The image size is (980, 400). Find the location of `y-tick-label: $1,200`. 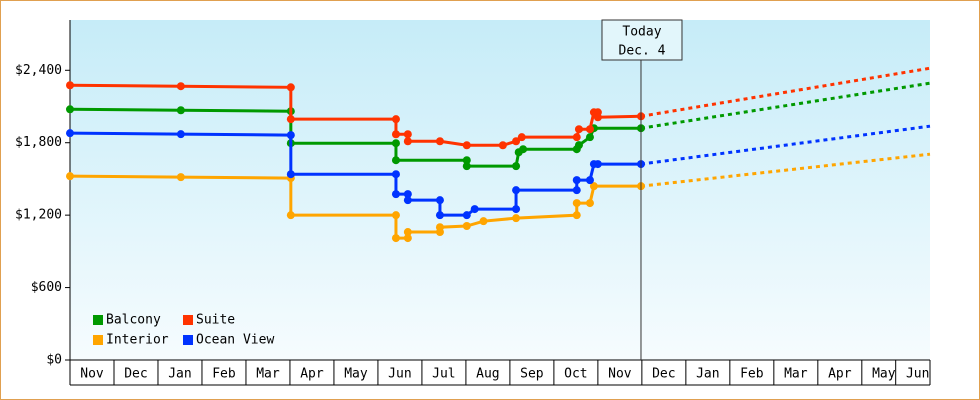

y-tick-label: $1,200 is located at coordinates (38, 215).